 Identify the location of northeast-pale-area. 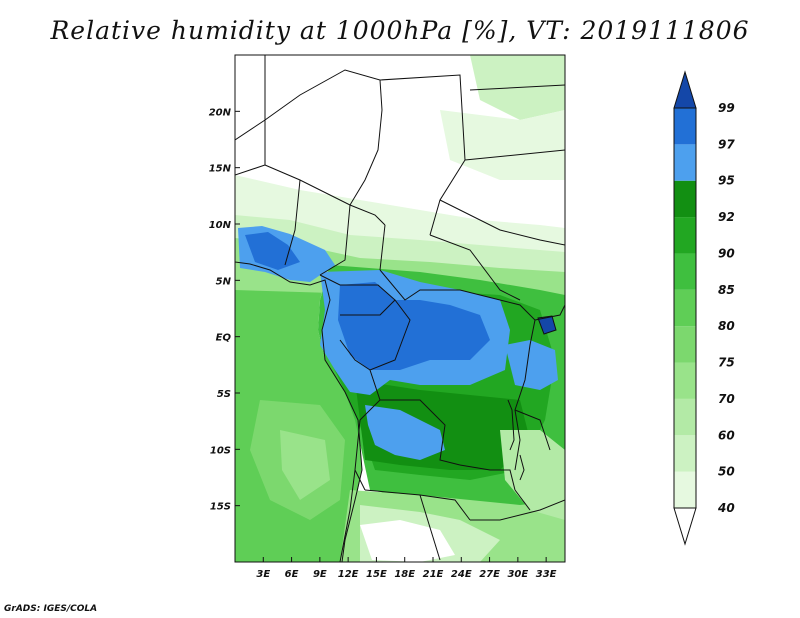
(502, 145).